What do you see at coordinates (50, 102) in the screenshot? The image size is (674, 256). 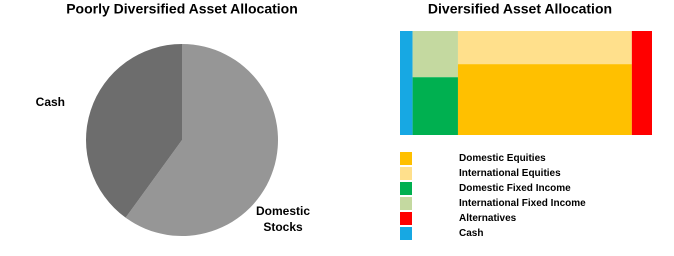 I see `slice-label: Cash` at bounding box center [50, 102].